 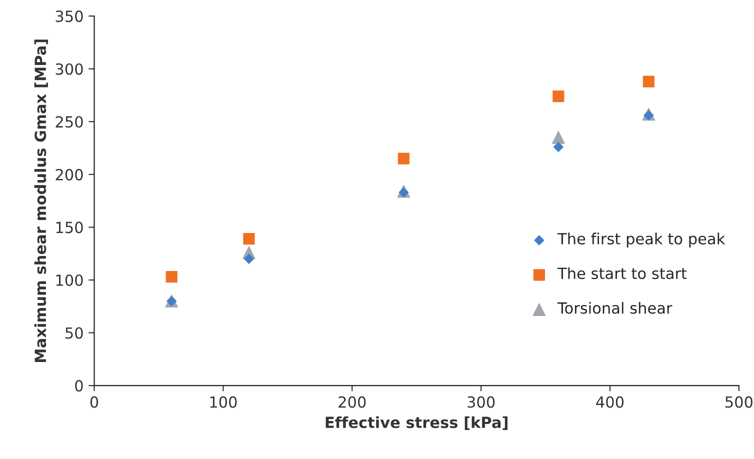 What do you see at coordinates (79, 386) in the screenshot?
I see `y-tick-label: 0` at bounding box center [79, 386].